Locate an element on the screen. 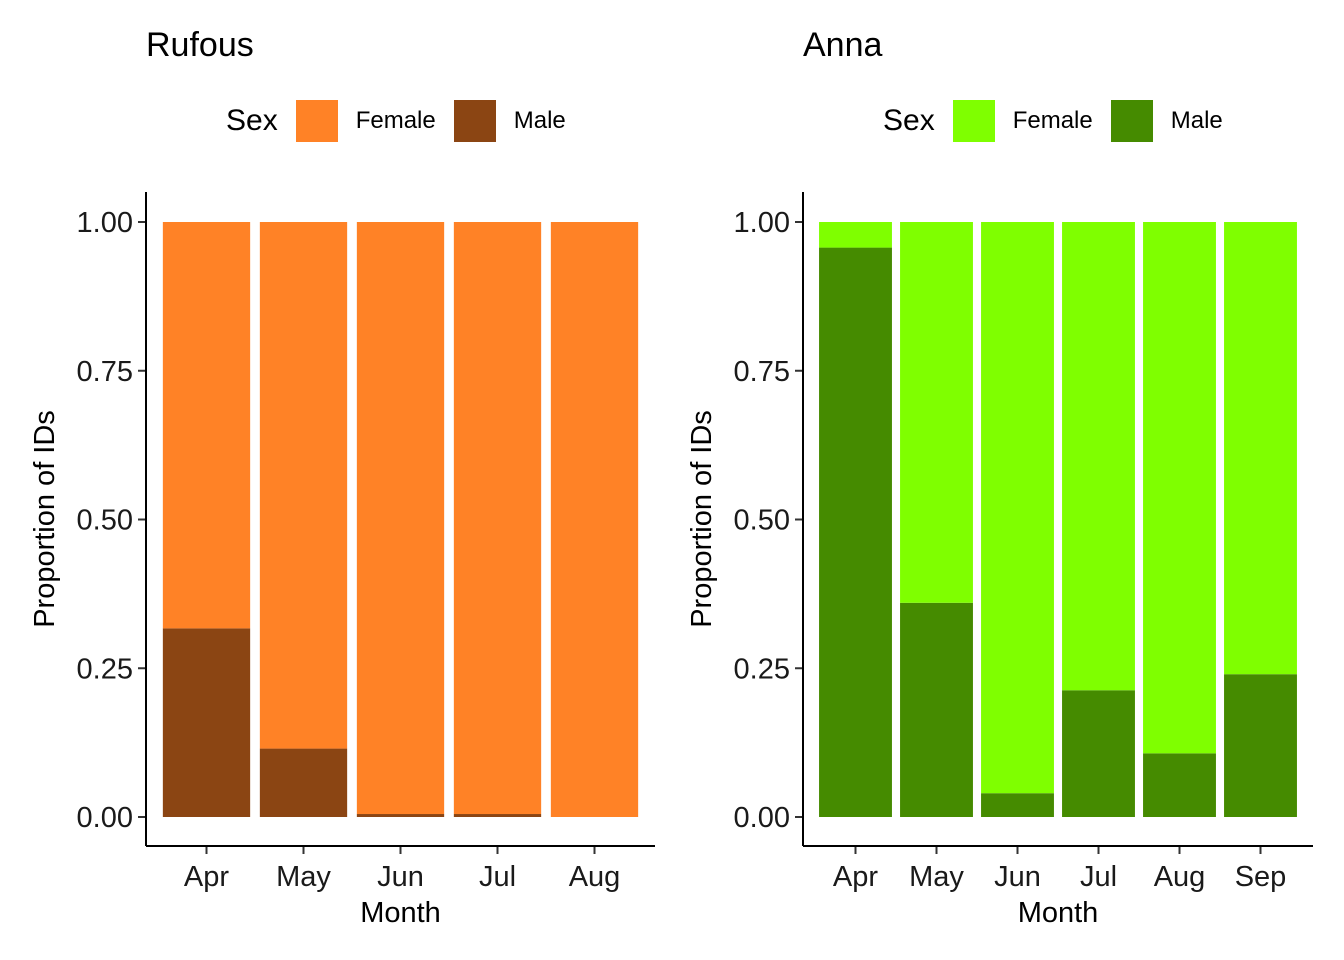  bar-male-aug is located at coordinates (1179, 785).